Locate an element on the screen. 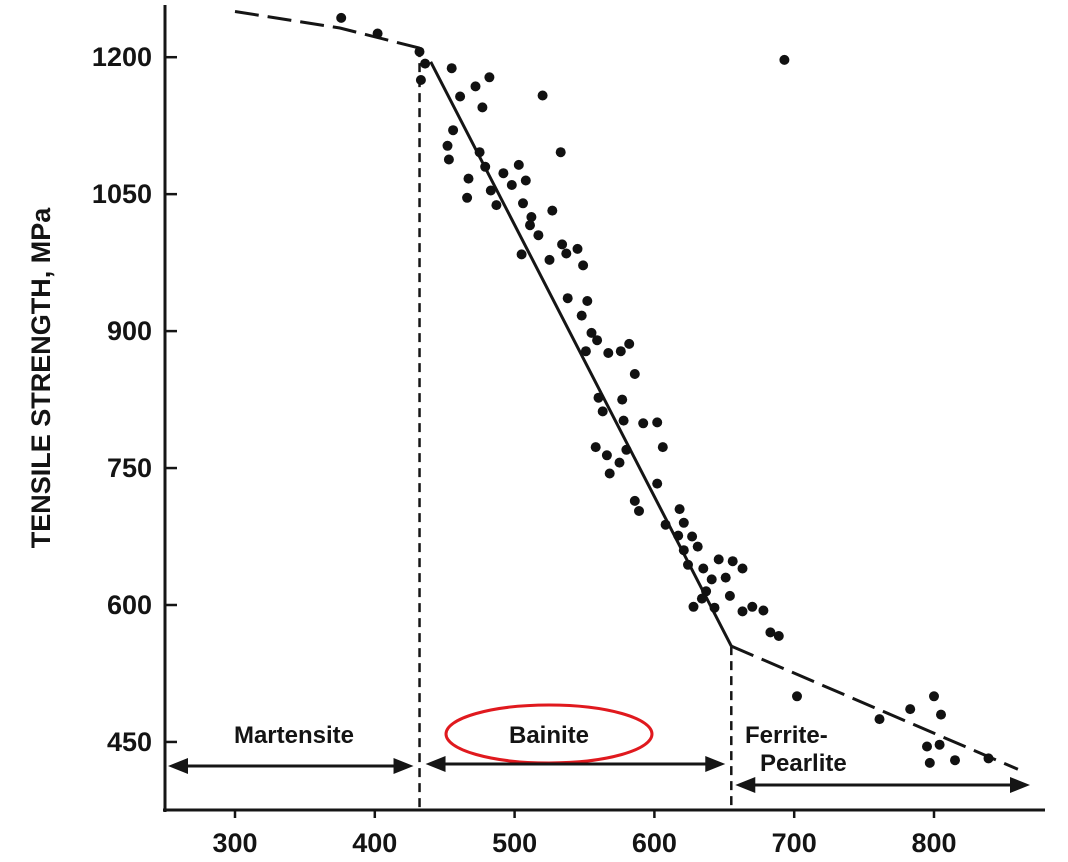 This screenshot has height=862, width=1068. arrow-ferrite-pearlite-head-right is located at coordinates (1020, 785).